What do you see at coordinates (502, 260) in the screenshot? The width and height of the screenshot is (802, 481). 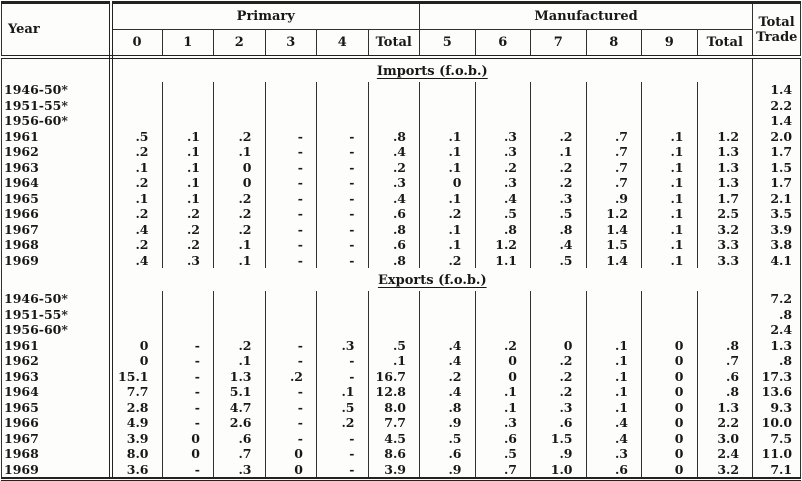 I see `value-cell: 1.1` at bounding box center [502, 260].